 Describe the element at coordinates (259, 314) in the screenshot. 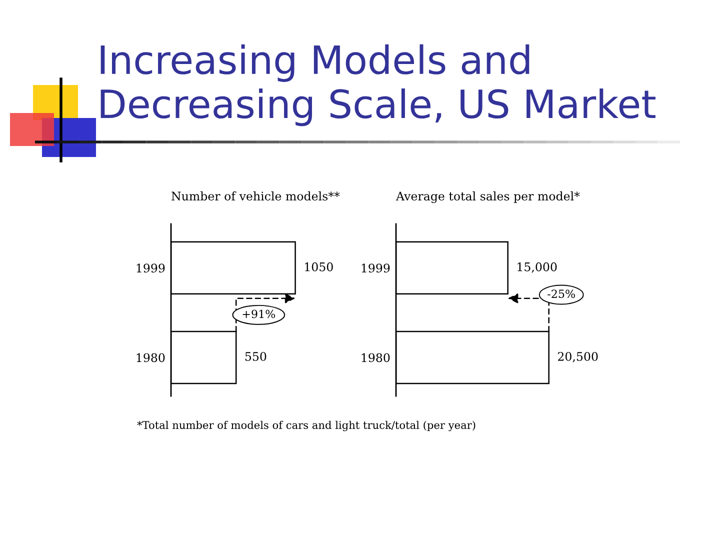

I see `annotation: +91%` at that location.